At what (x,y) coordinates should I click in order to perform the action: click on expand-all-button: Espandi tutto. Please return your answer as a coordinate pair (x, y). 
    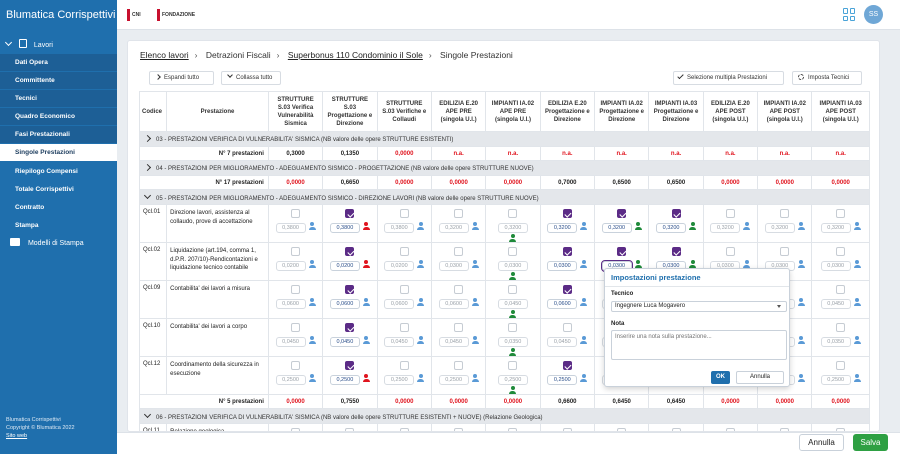
    Looking at the image, I should click on (181, 78).